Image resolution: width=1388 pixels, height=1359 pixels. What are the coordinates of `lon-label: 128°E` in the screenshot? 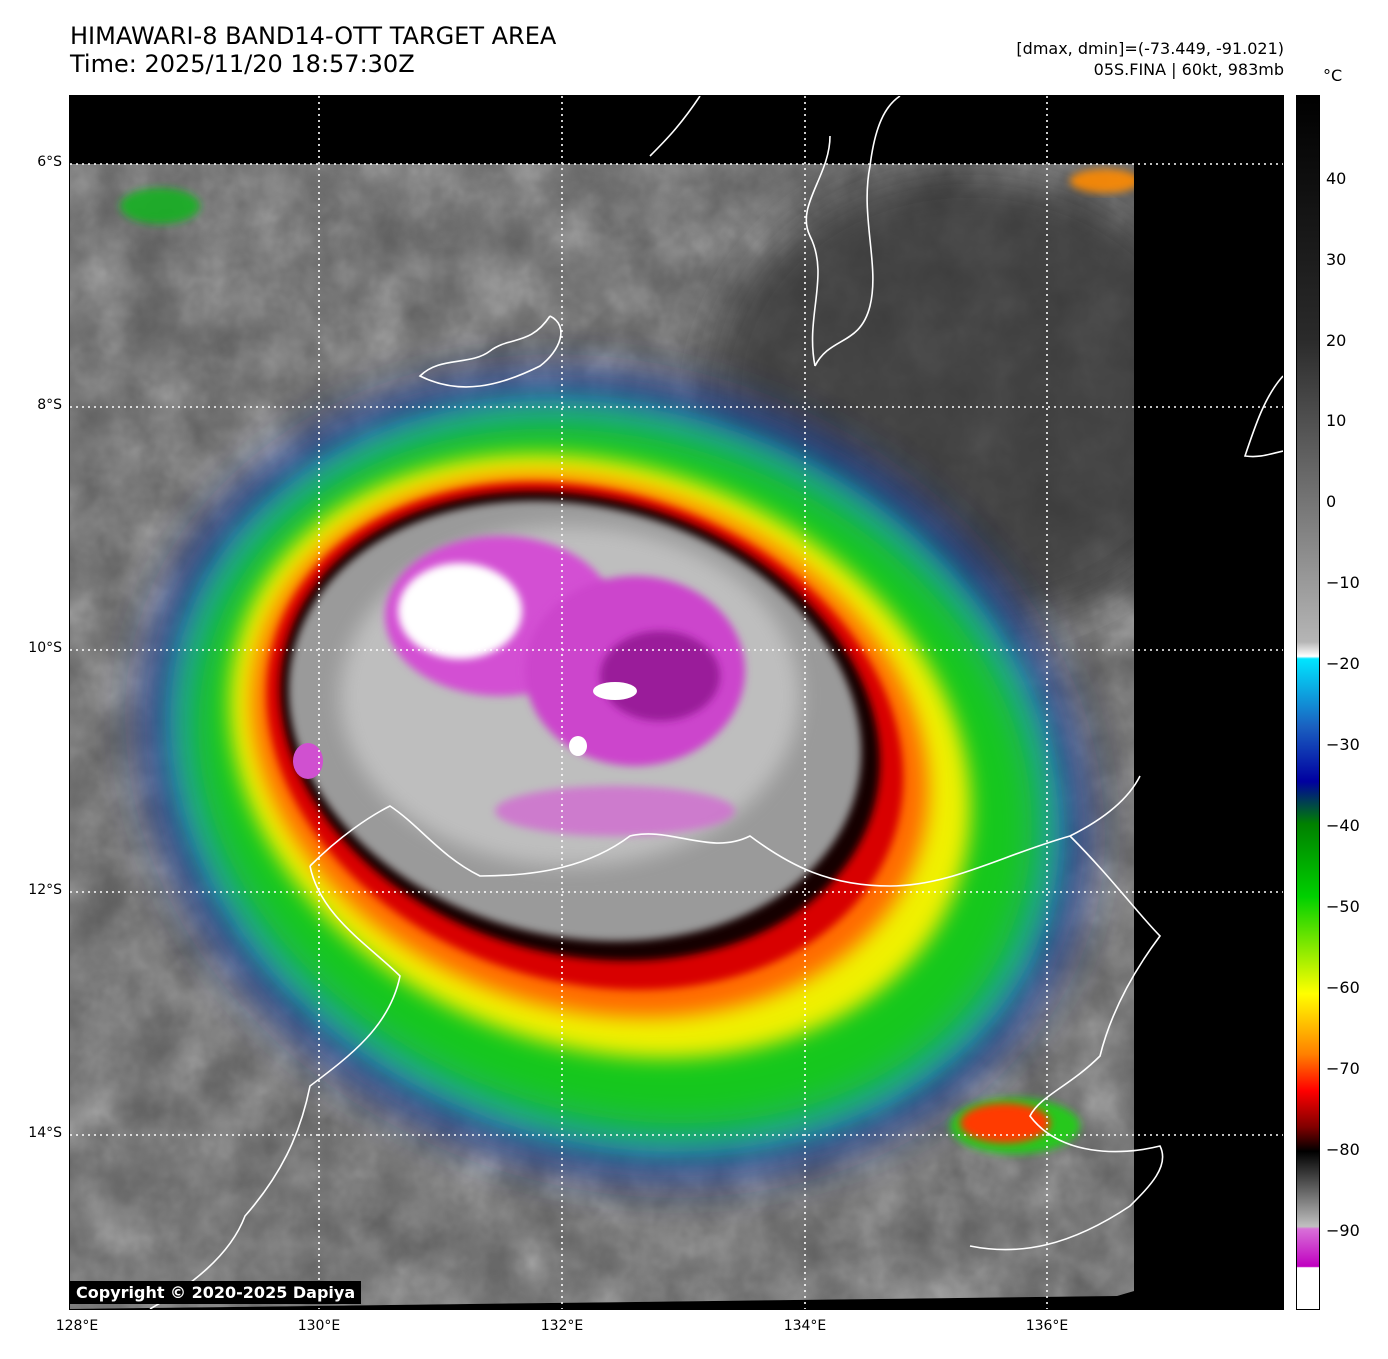 It's located at (77, 1326).